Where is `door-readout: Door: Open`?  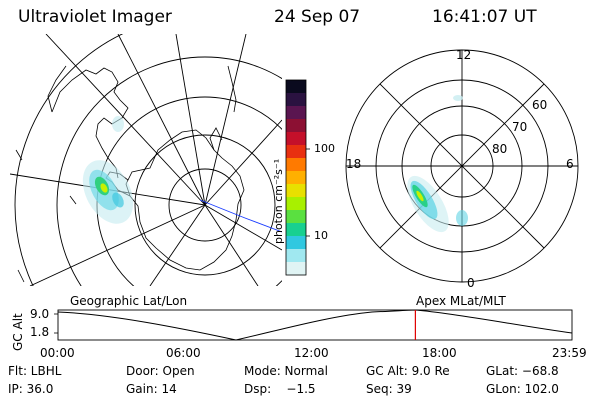
door-readout: Door: Open is located at coordinates (160, 371).